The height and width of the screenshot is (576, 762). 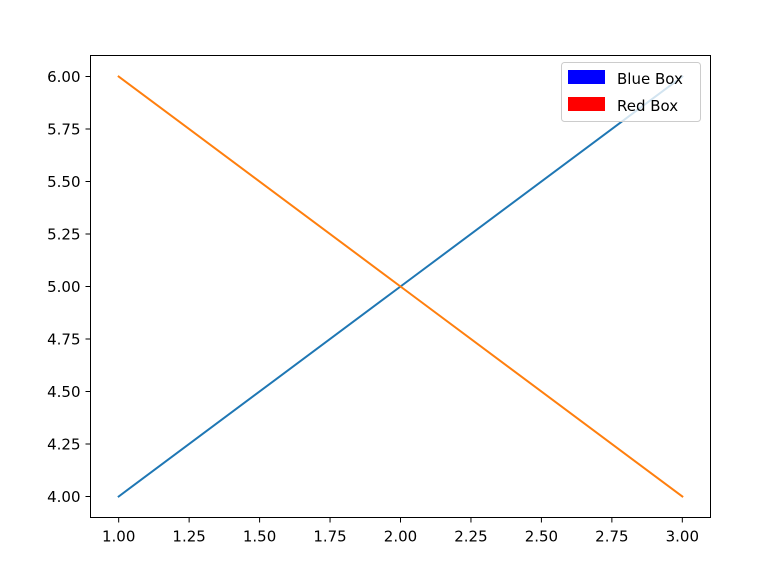 I want to click on y-tick-label: 4.25, so click(x=63, y=445).